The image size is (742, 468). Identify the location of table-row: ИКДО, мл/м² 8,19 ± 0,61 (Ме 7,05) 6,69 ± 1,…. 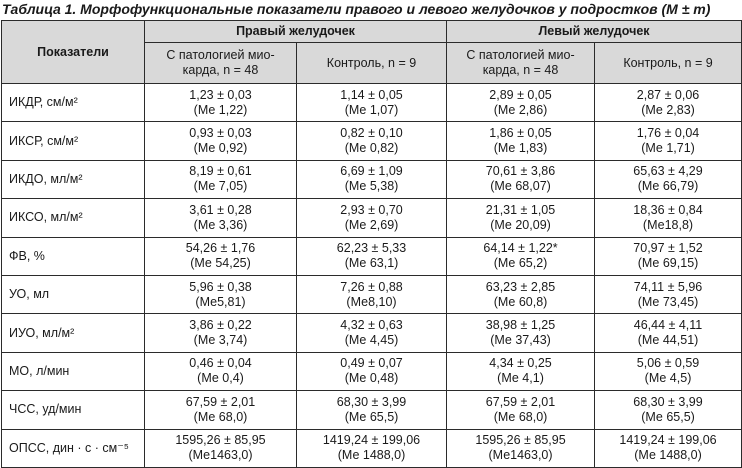
(371, 179).